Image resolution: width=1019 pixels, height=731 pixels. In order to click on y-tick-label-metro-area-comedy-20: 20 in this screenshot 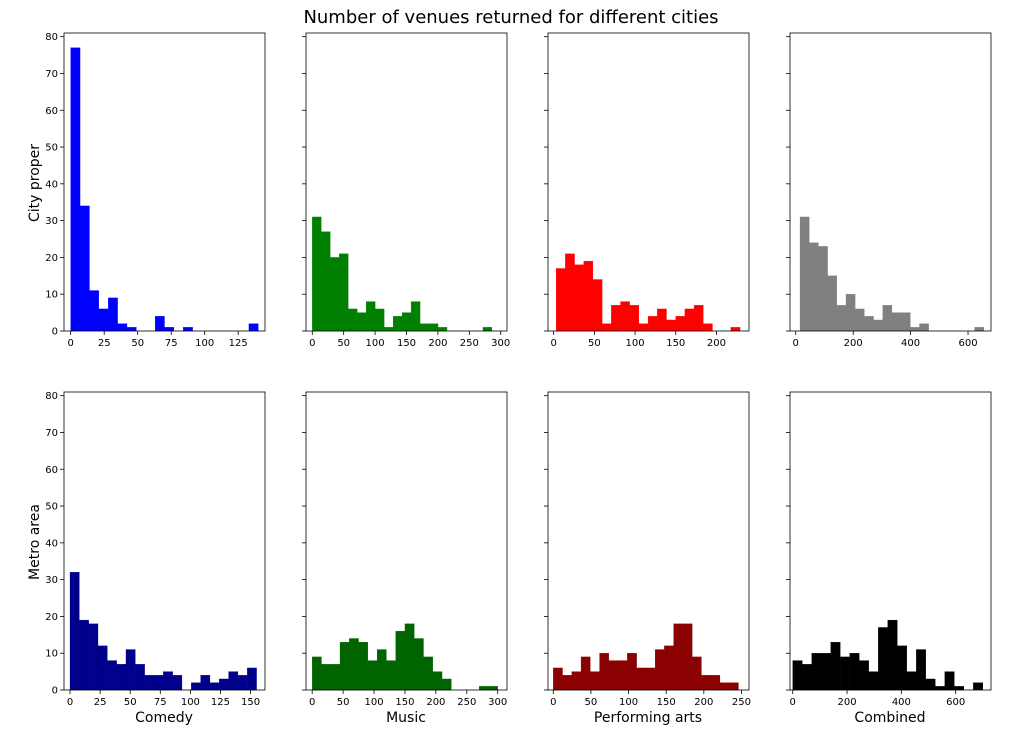, I will do `click(51, 617)`.